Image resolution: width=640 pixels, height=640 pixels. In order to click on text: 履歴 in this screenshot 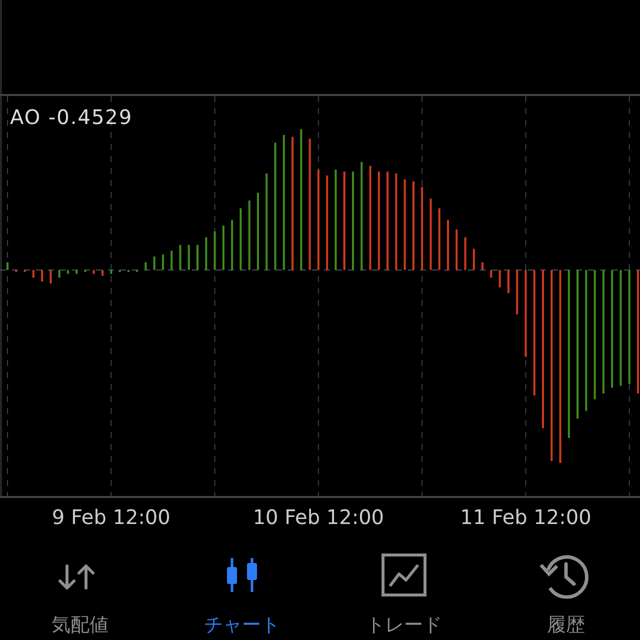, I will do `click(566, 625)`.